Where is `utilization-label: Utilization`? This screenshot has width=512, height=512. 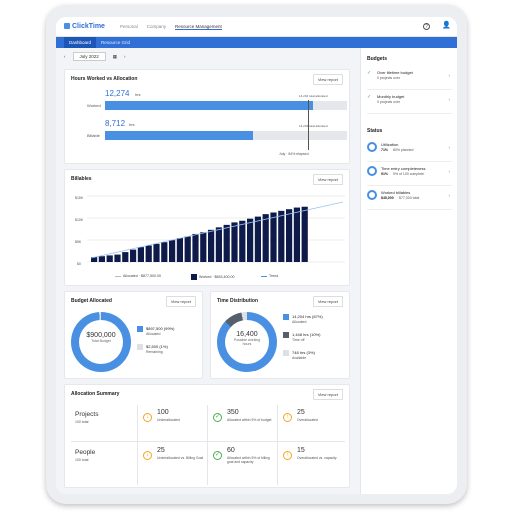 utilization-label: Utilization is located at coordinates (390, 144).